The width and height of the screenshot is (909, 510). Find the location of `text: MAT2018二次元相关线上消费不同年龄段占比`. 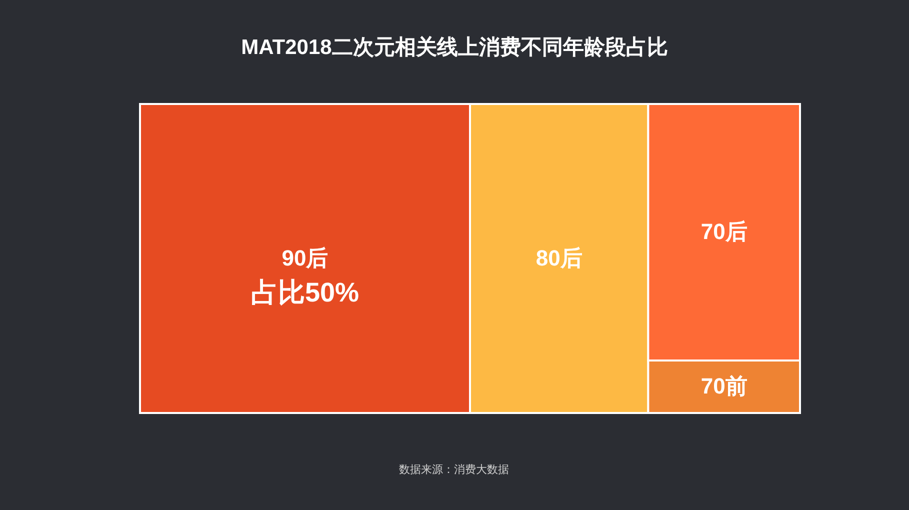

text: MAT2018二次元相关线上消费不同年龄段占比 is located at coordinates (454, 47).